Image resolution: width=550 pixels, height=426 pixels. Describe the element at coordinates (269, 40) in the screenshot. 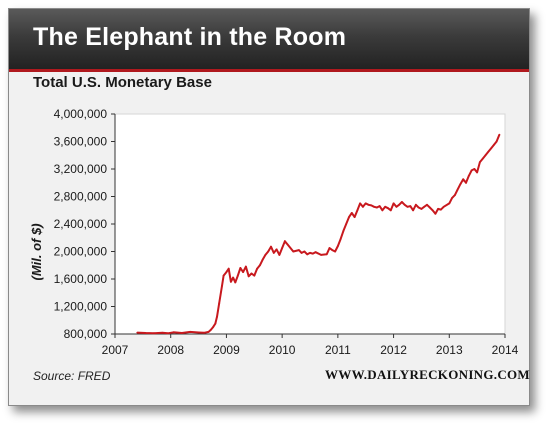

I see `chart-header-banner: The Elephant in the Room` at that location.